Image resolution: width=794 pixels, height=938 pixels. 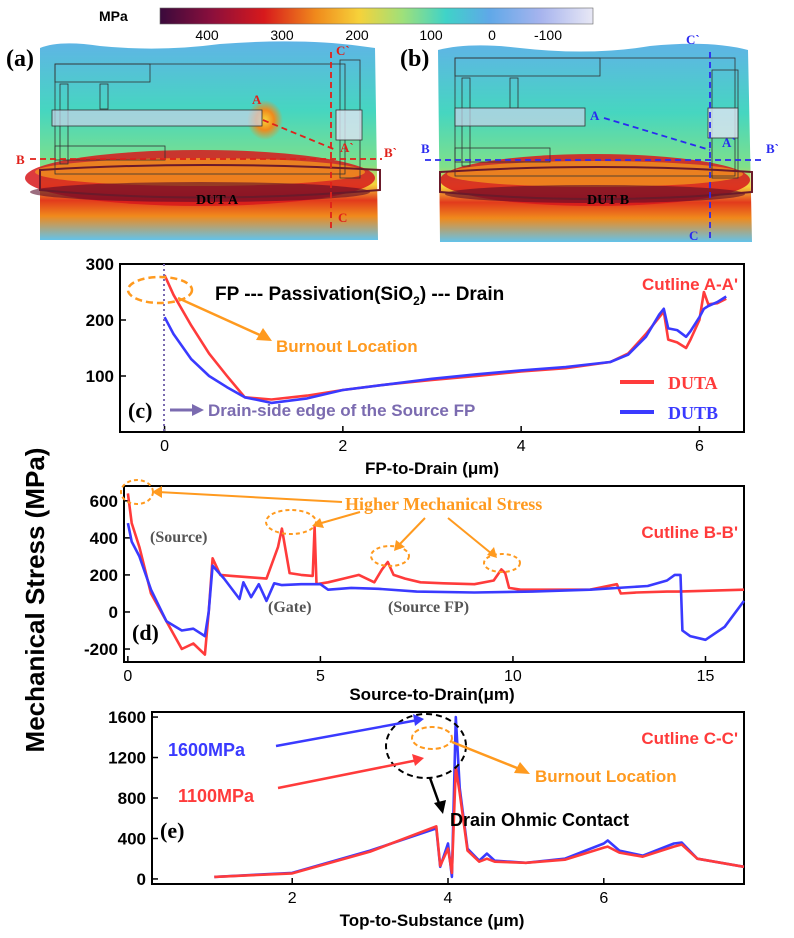 What do you see at coordinates (207, 35) in the screenshot?
I see `colorbar-tick: 400` at bounding box center [207, 35].